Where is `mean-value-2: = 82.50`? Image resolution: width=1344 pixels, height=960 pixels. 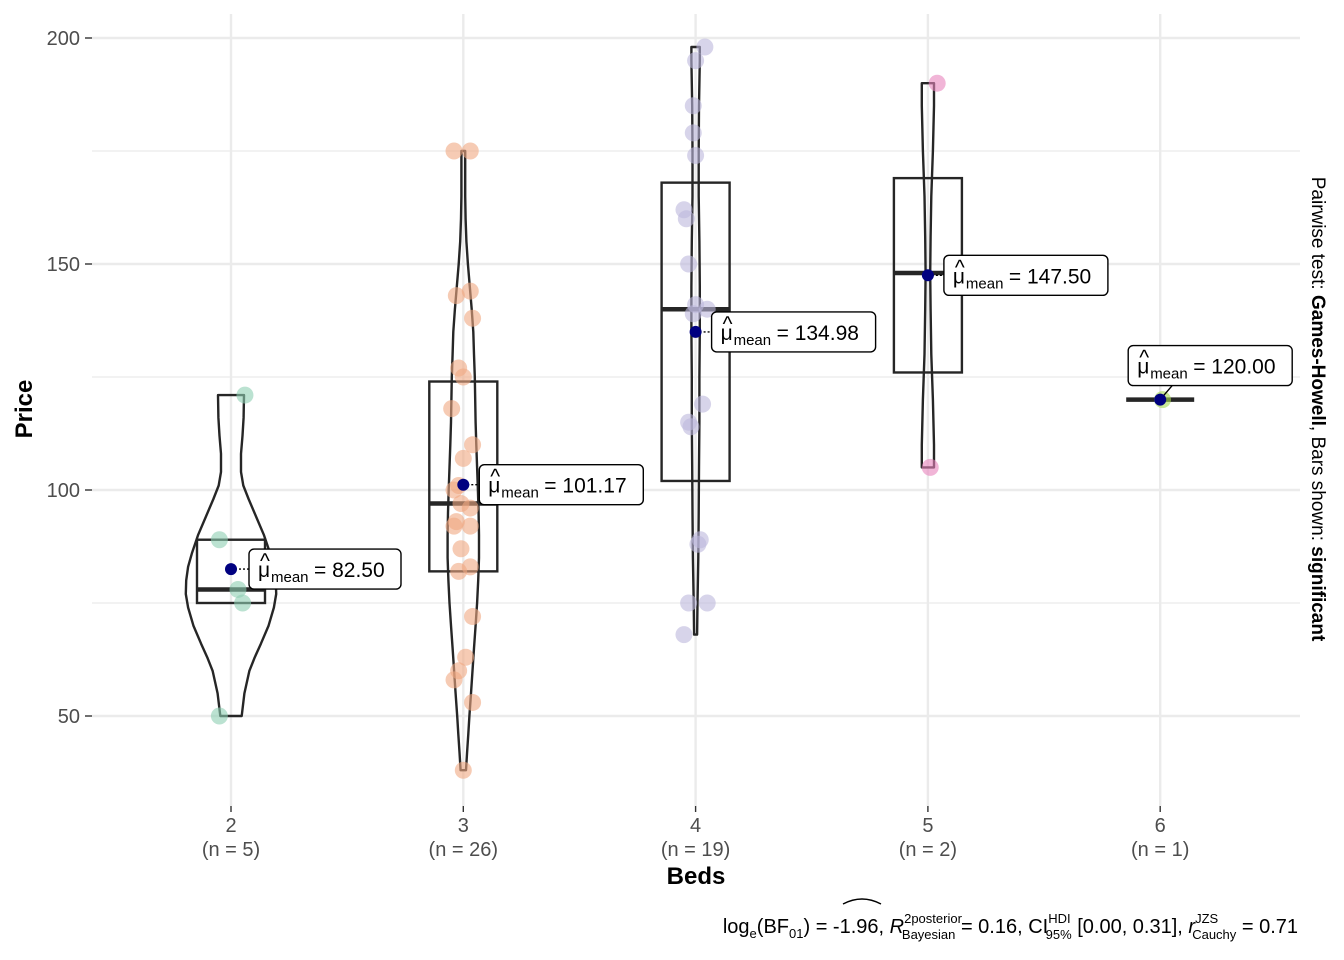 mean-value-2: = 82.50 is located at coordinates (349, 570).